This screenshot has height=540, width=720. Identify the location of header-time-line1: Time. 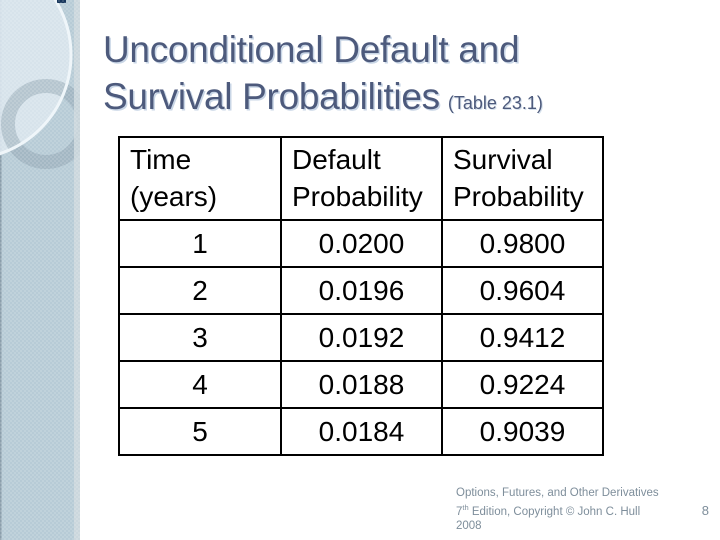
(161, 159).